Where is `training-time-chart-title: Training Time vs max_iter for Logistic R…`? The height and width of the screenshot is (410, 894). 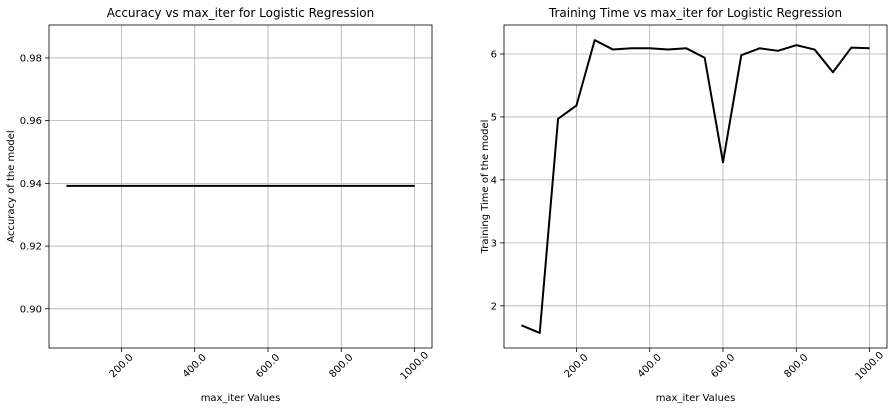
training-time-chart-title: Training Time vs max_iter for Logistic R… is located at coordinates (695, 13).